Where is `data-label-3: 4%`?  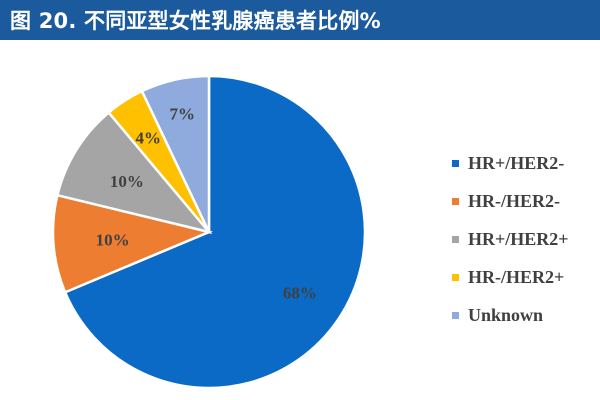 data-label-3: 4% is located at coordinates (149, 138).